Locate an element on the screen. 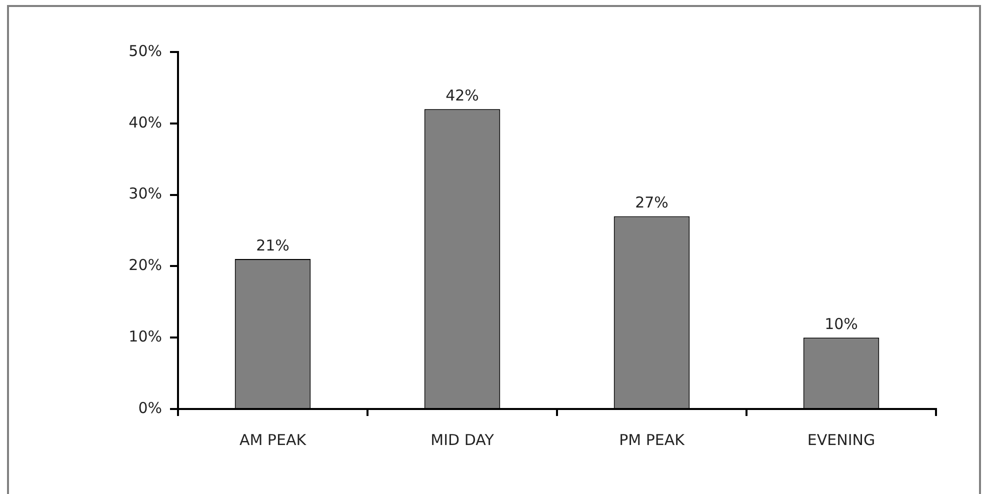 The image size is (985, 494). x-tick-label: EVENING is located at coordinates (841, 439).